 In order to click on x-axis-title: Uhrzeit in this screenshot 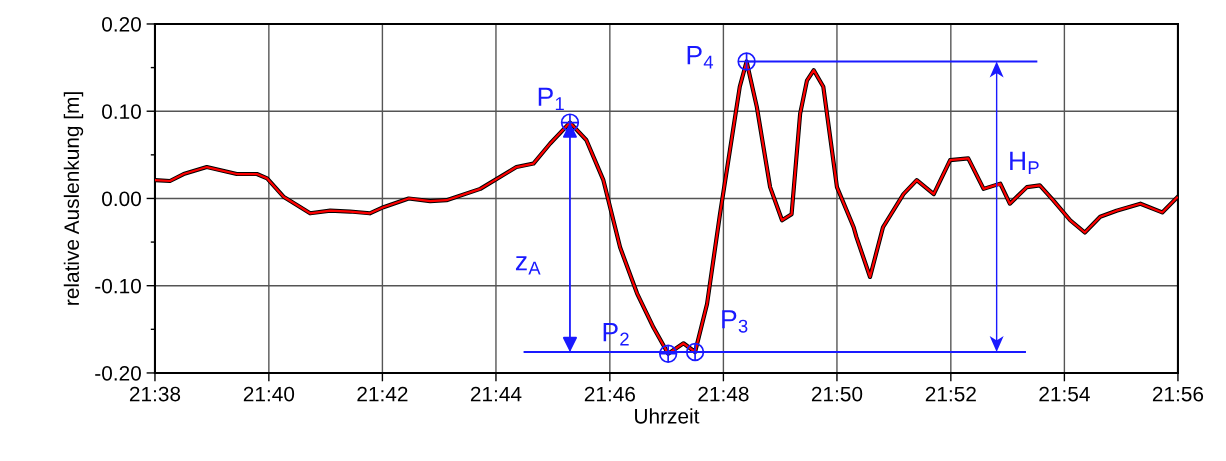, I will do `click(667, 416)`.